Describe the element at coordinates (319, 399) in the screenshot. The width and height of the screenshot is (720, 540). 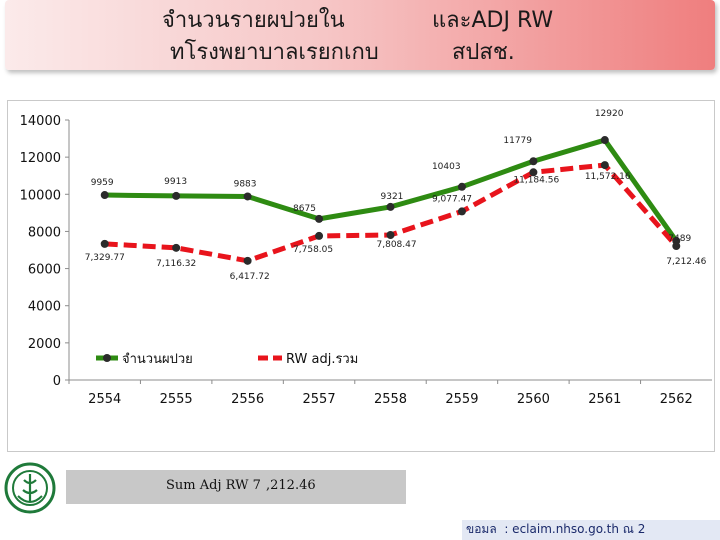
I see `x-tick-label: 2557` at that location.